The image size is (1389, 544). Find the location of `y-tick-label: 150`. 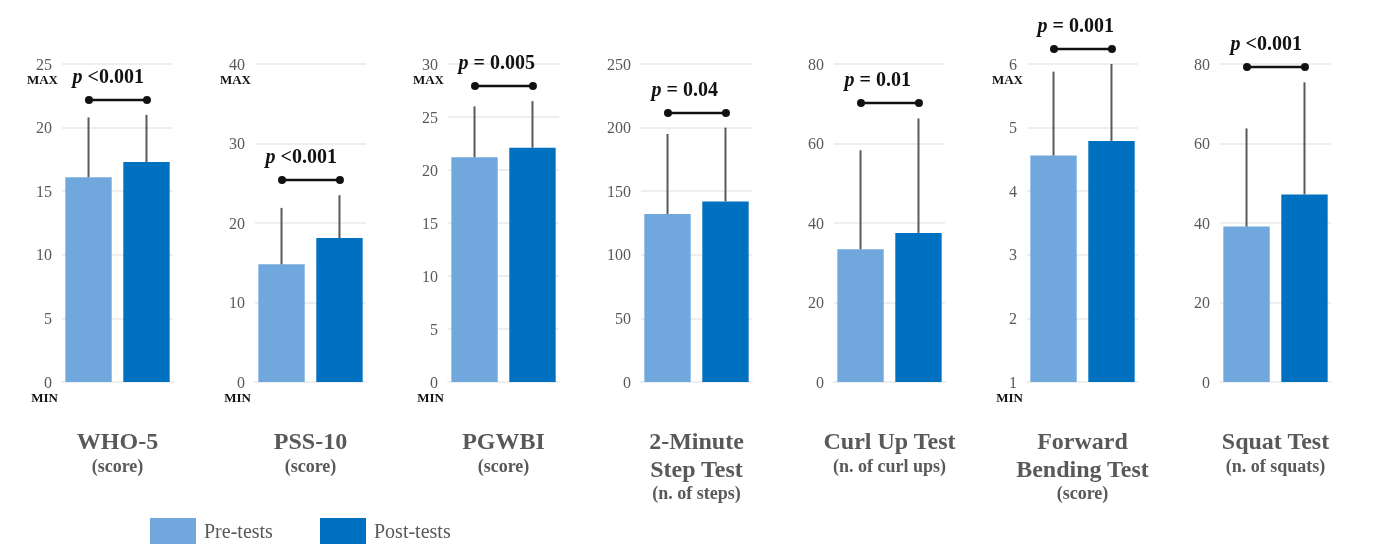

y-tick-label: 150 is located at coordinates (619, 191).